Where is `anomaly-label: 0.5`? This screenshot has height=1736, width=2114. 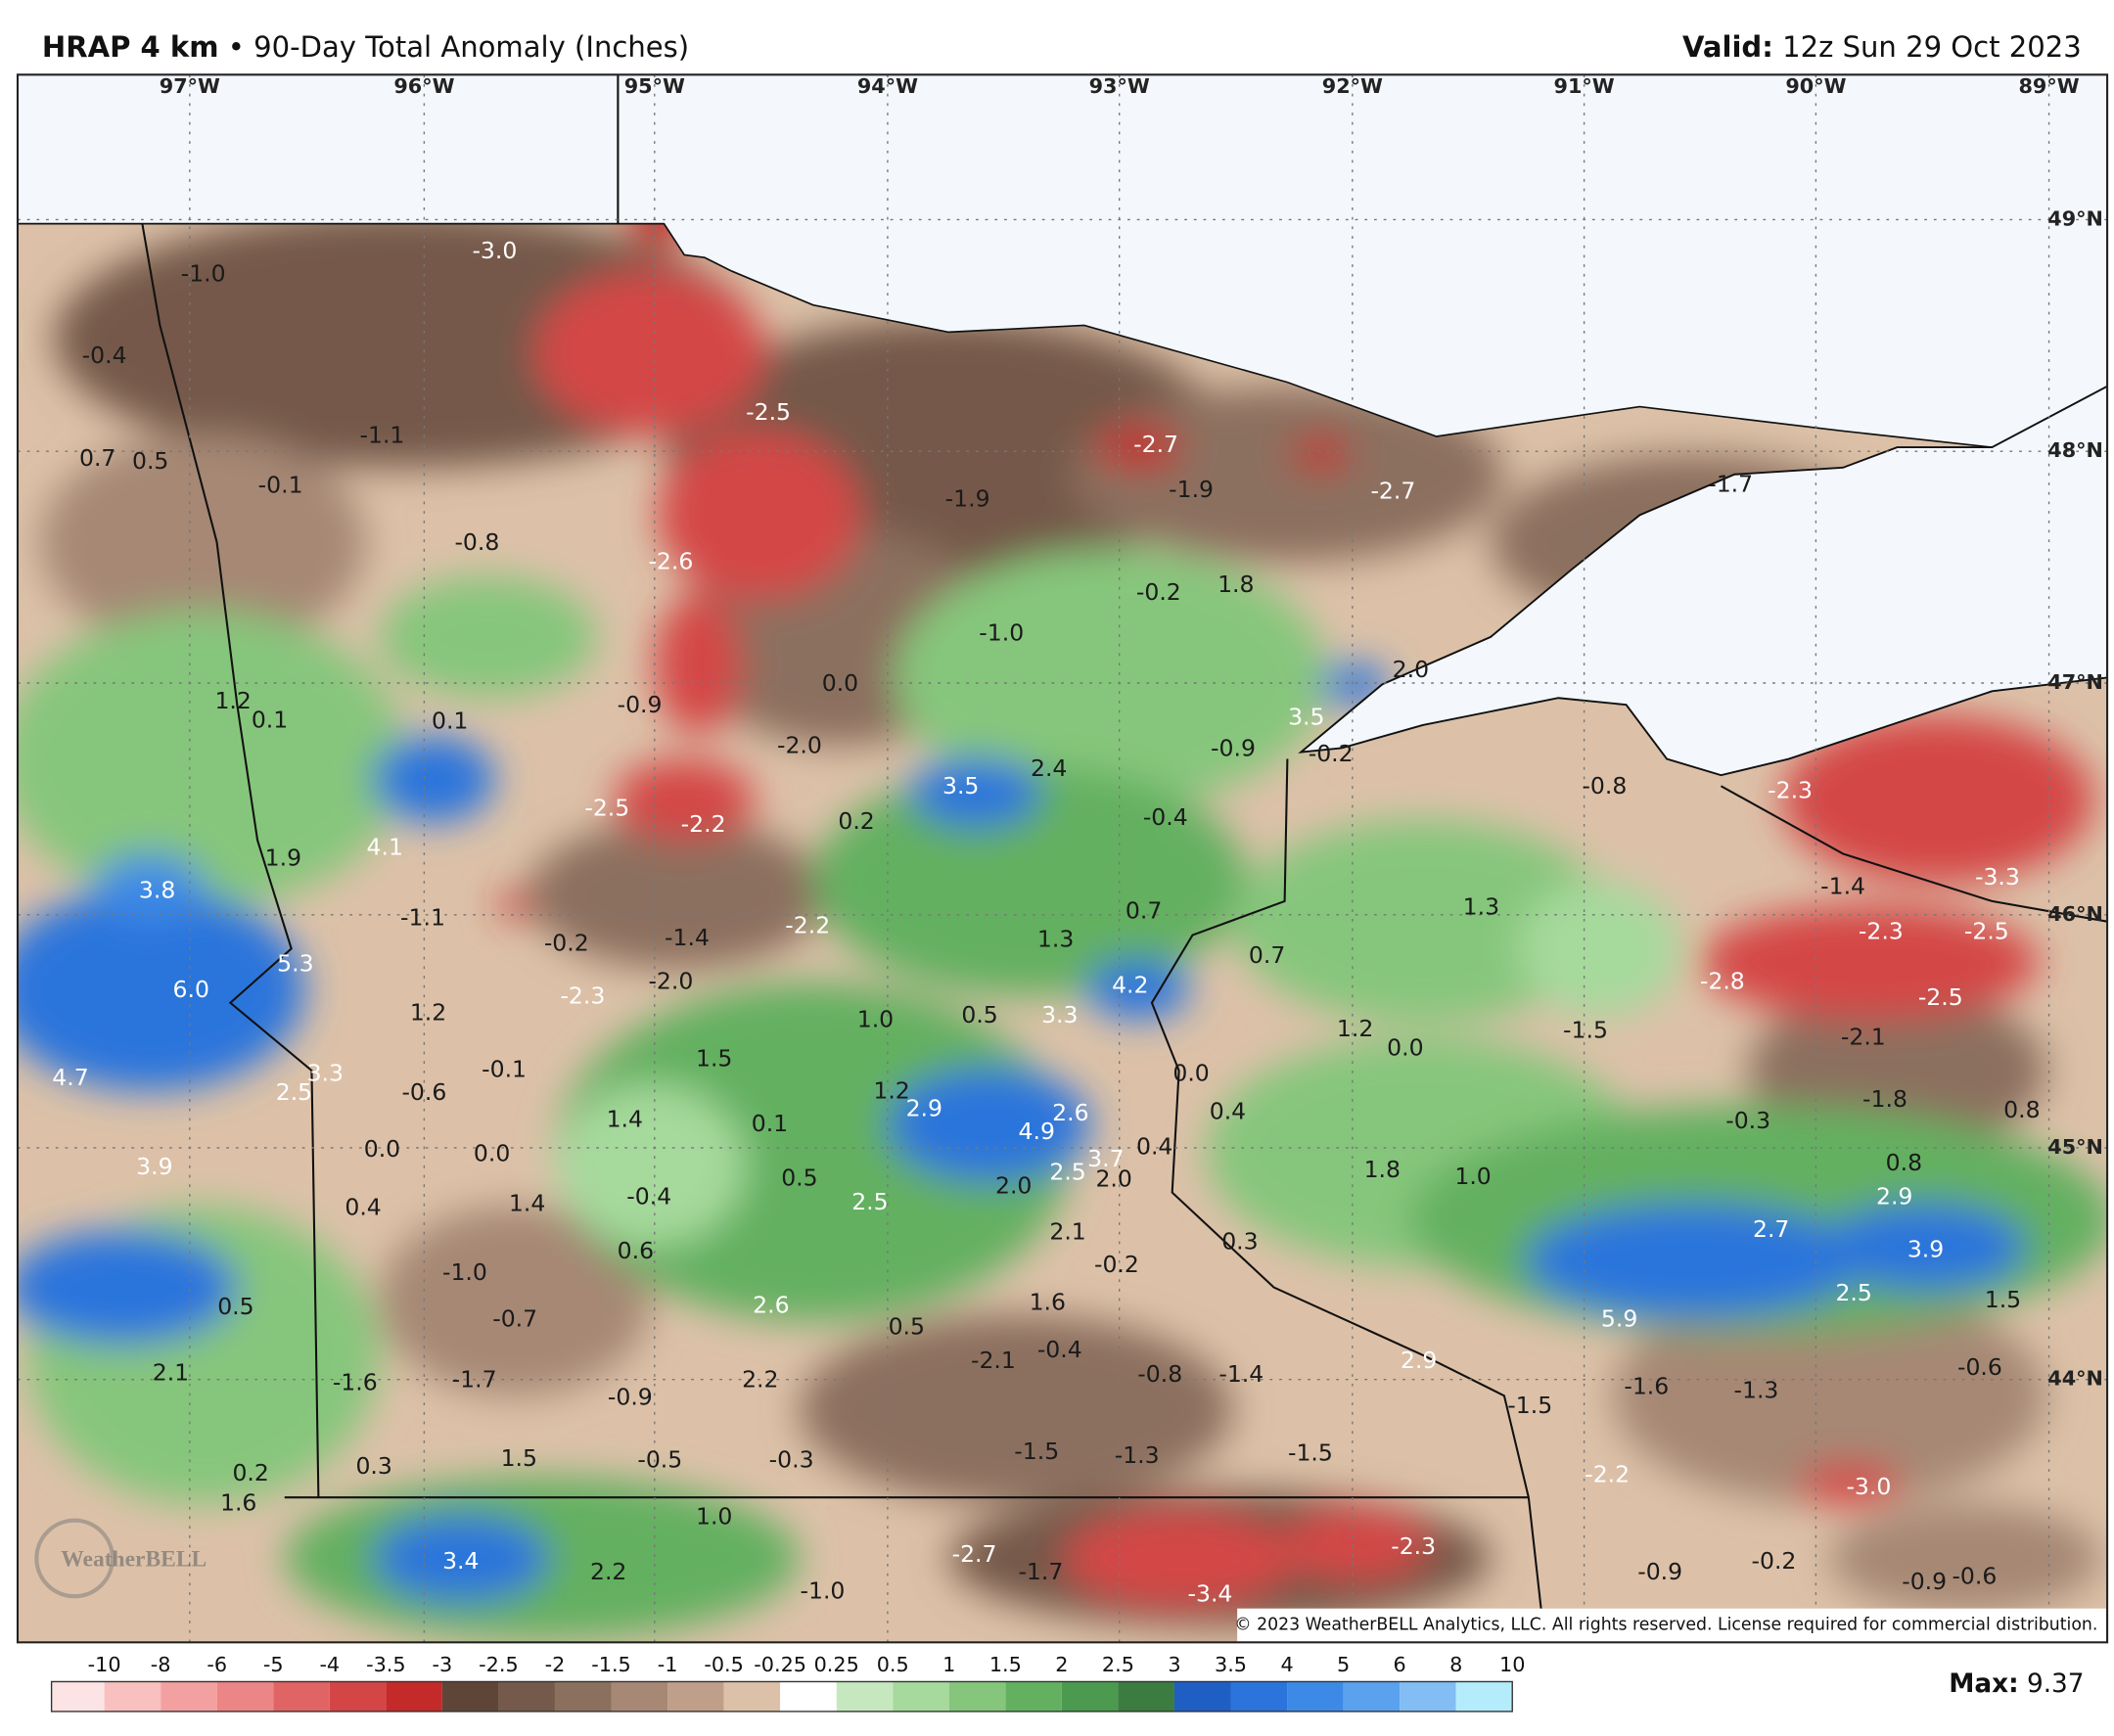
anomaly-label: 0.5 is located at coordinates (235, 1307).